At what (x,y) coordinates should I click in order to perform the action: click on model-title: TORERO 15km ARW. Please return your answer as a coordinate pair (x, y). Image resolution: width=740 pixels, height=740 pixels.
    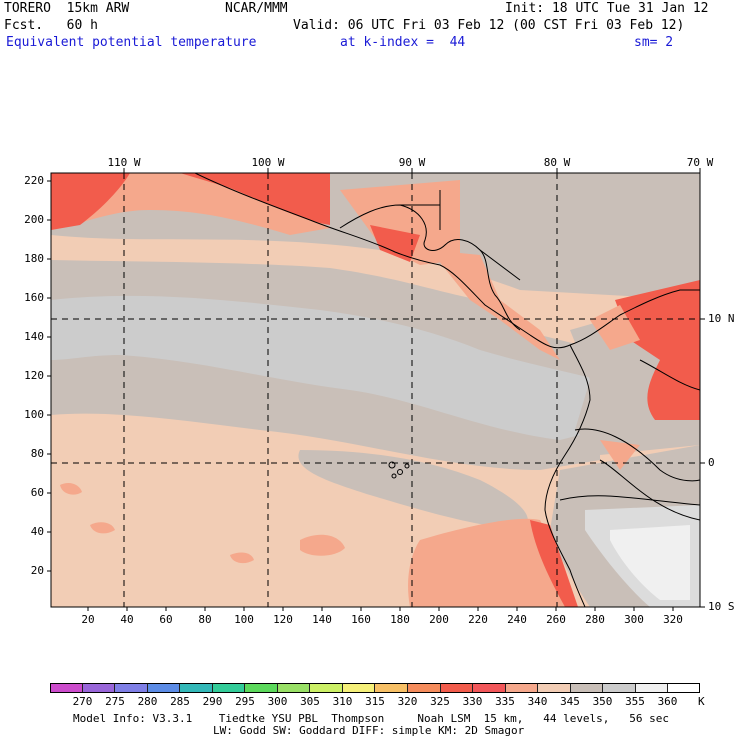
    Looking at the image, I should click on (67, 8).